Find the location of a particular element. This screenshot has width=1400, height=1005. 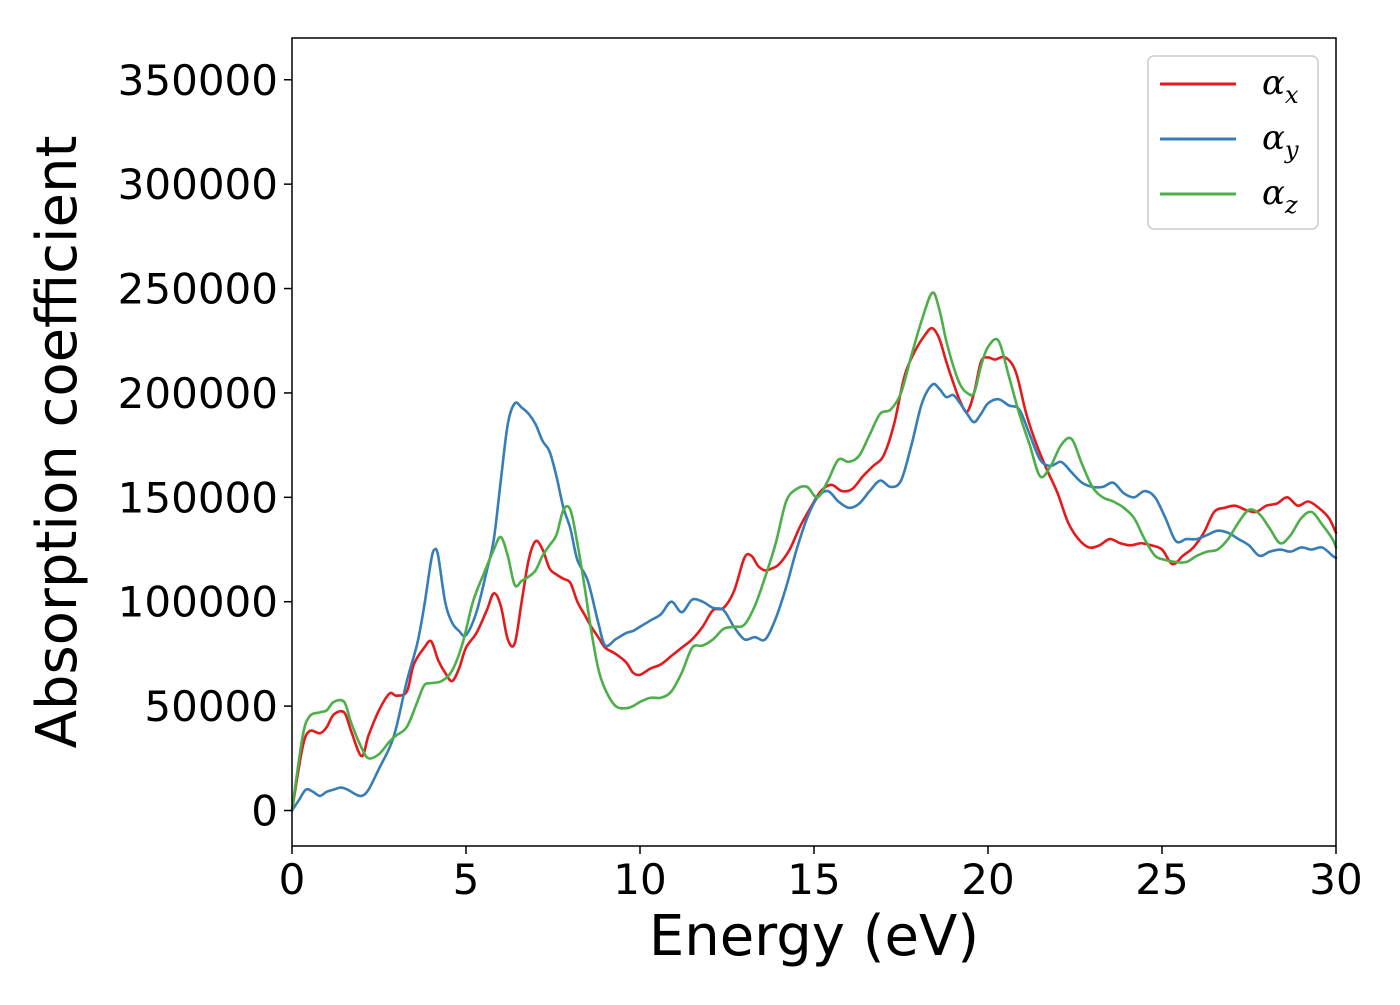

x-axis-label: Energy (eV) is located at coordinates (814, 936).